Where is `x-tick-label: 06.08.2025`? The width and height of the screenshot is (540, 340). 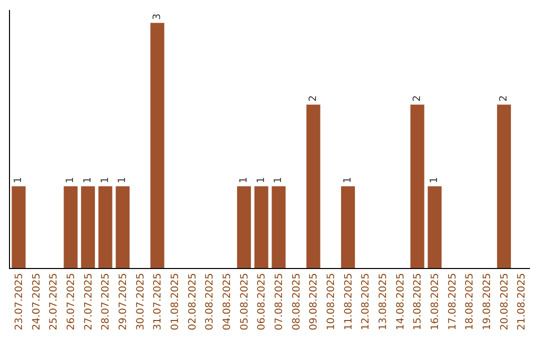 x-tick-label: 06.08.2025 is located at coordinates (262, 301).